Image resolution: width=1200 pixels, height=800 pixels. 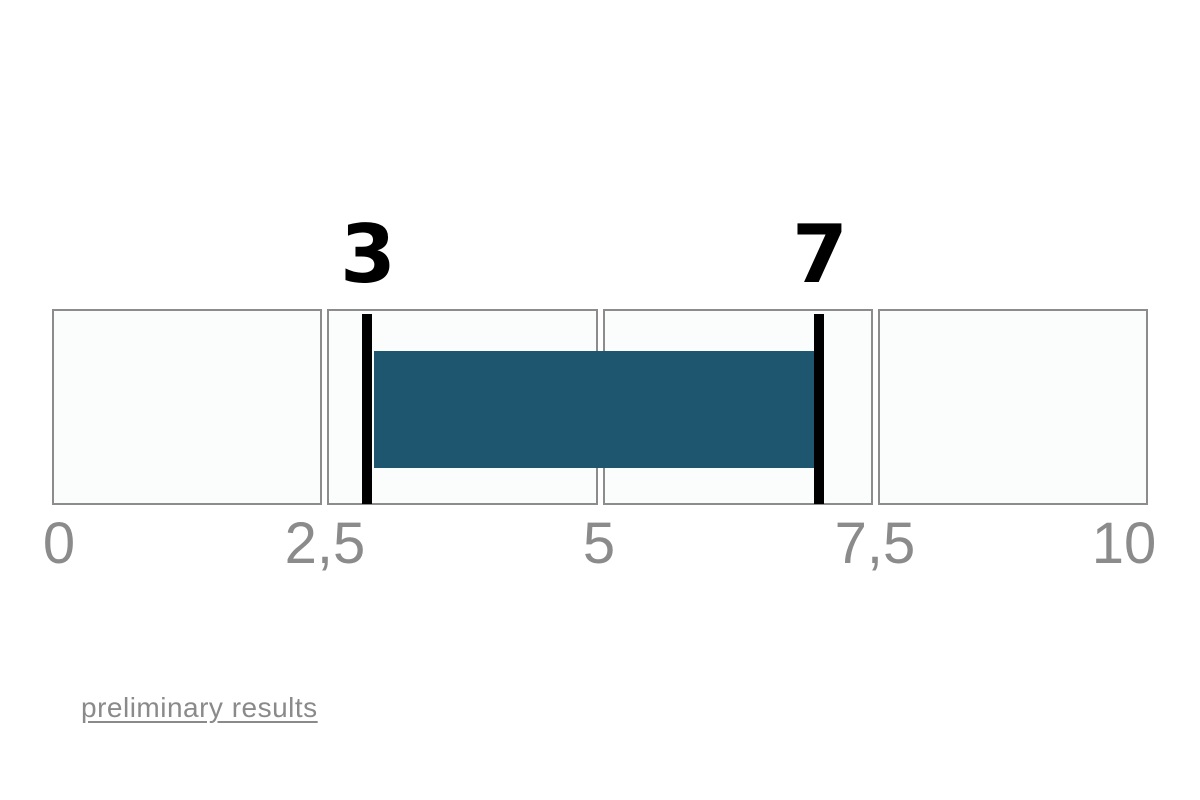 What do you see at coordinates (325, 543) in the screenshot?
I see `axis-tick-label-2-5: 2,5` at bounding box center [325, 543].